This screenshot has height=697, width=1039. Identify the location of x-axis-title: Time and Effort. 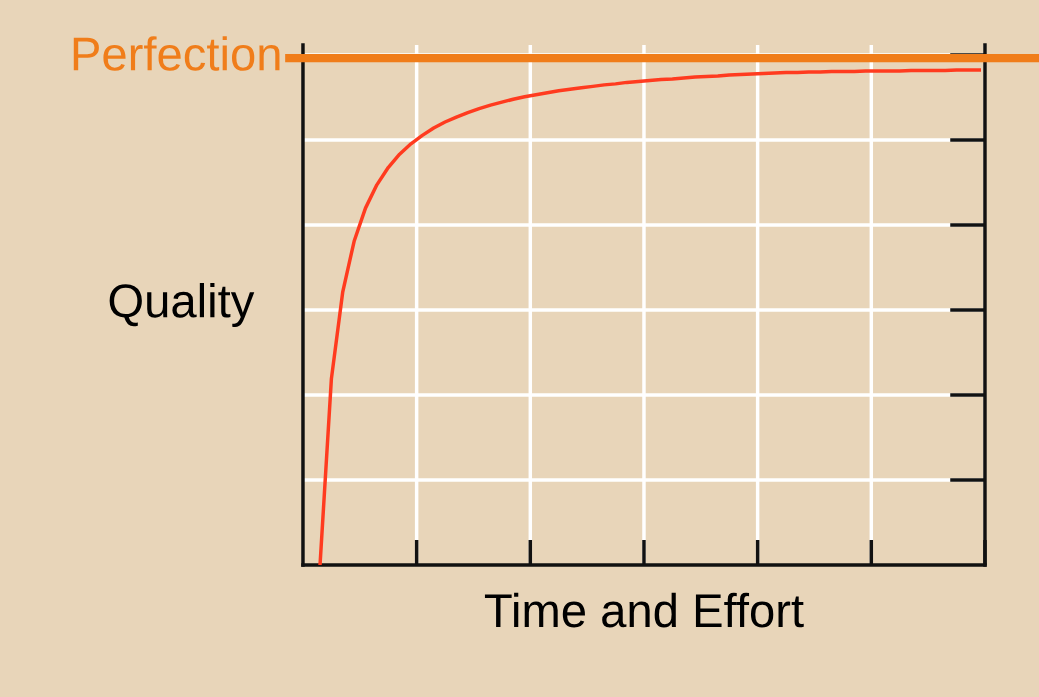
(644, 610).